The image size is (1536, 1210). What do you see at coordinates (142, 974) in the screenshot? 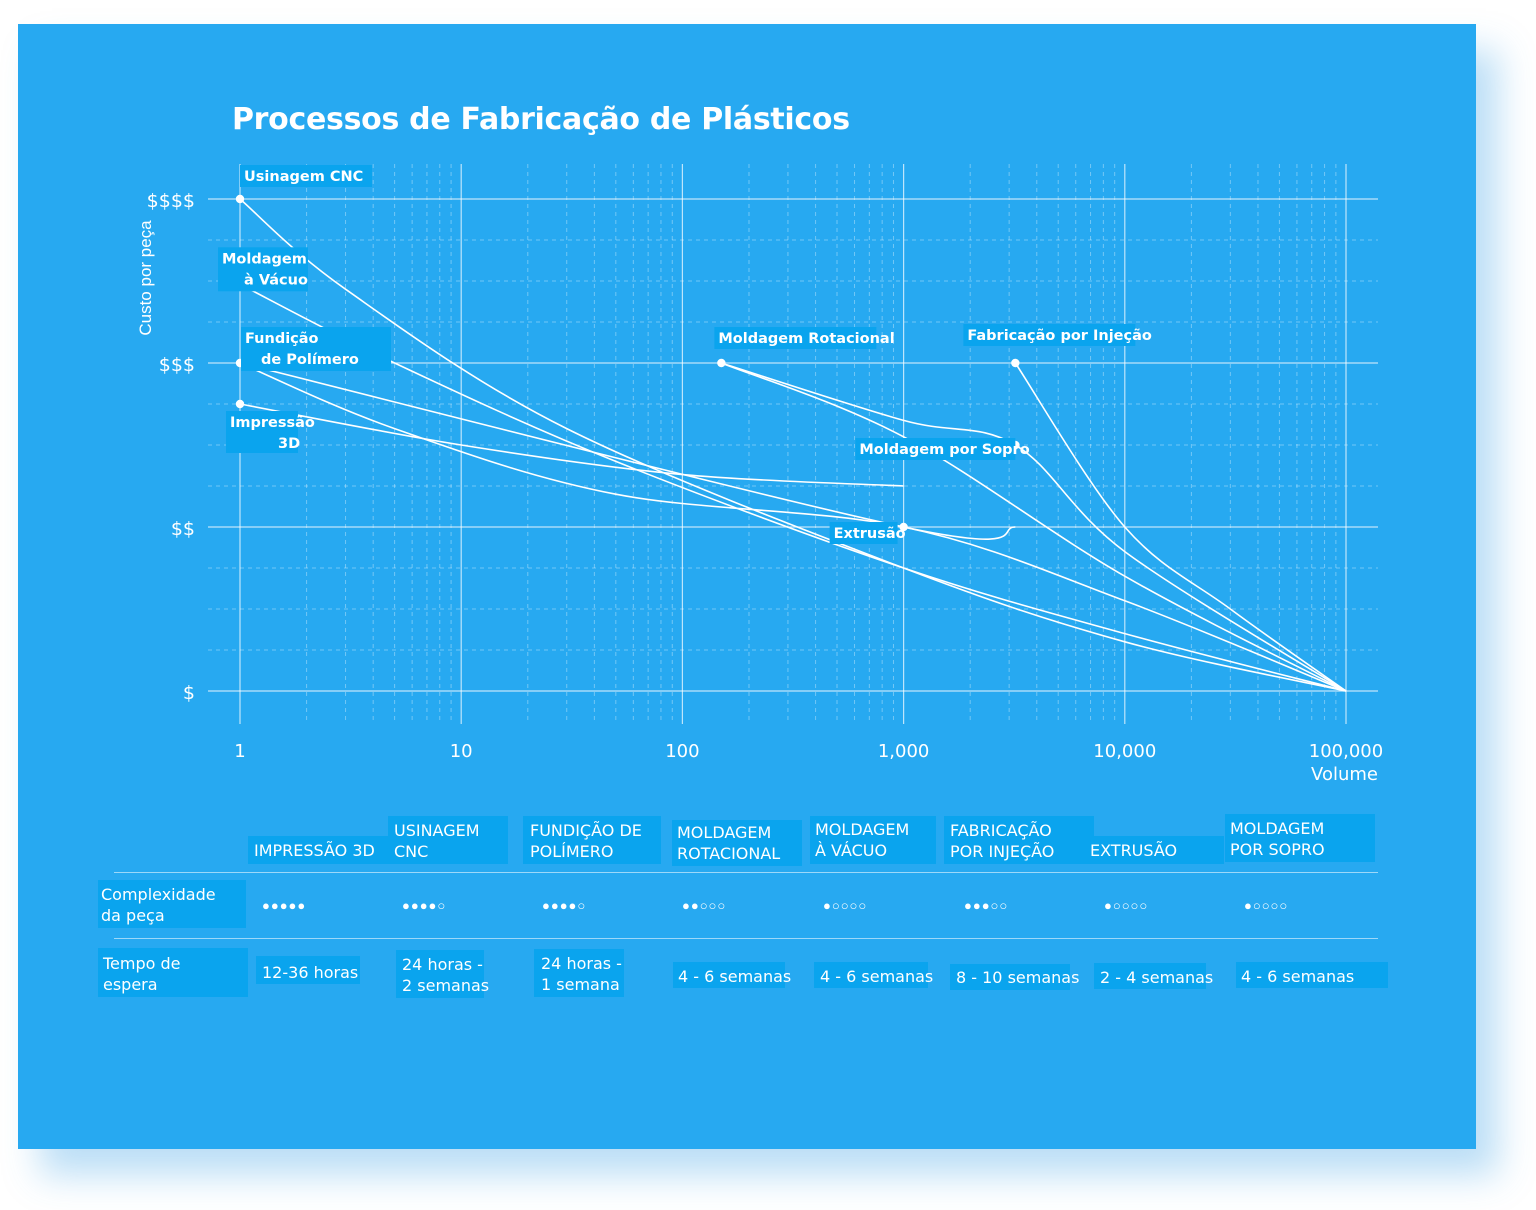
I see `row-label-tempo: Tempo de espera` at bounding box center [142, 974].